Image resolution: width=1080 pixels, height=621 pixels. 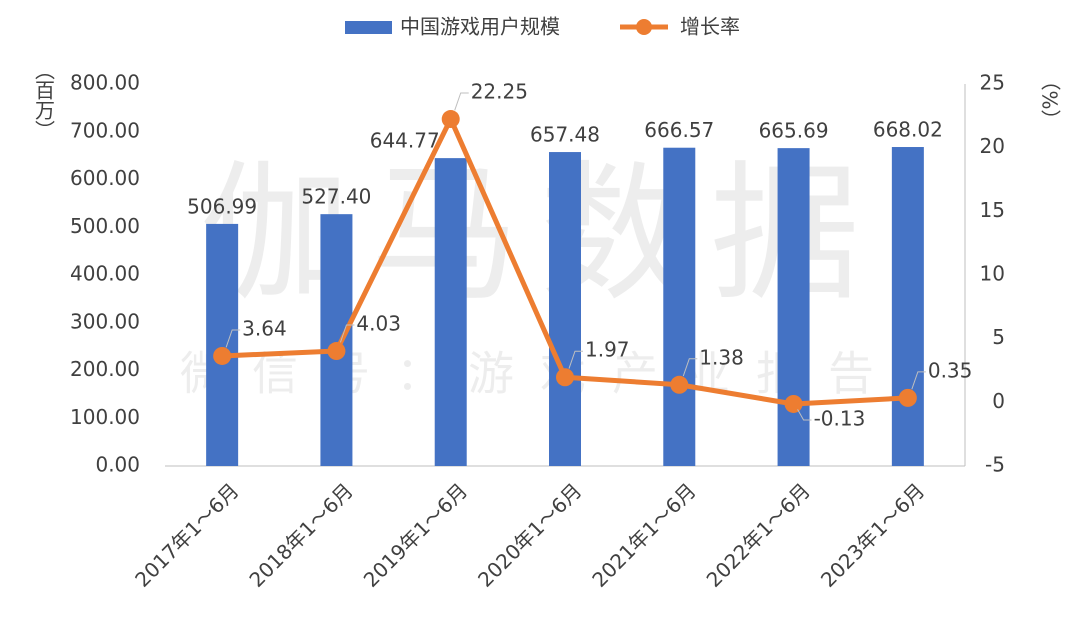 I want to click on line-value-label: 1.97, so click(x=607, y=350).